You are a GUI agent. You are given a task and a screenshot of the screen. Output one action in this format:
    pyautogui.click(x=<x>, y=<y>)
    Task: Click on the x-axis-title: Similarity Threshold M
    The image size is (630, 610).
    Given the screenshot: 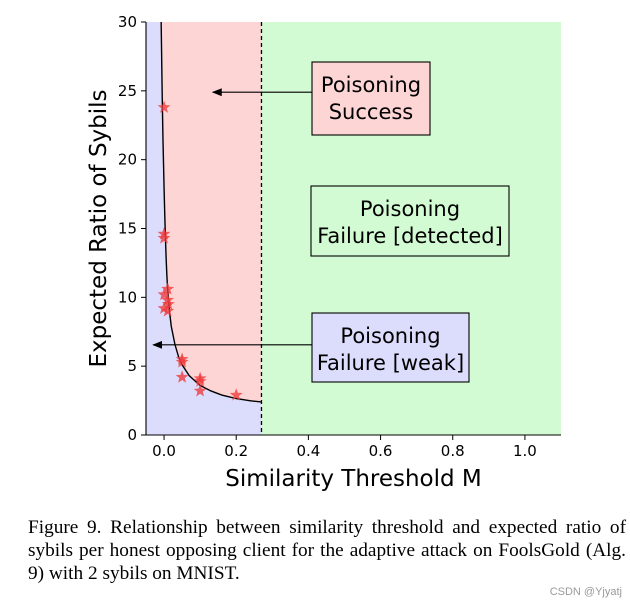 What is the action you would take?
    pyautogui.click(x=353, y=479)
    